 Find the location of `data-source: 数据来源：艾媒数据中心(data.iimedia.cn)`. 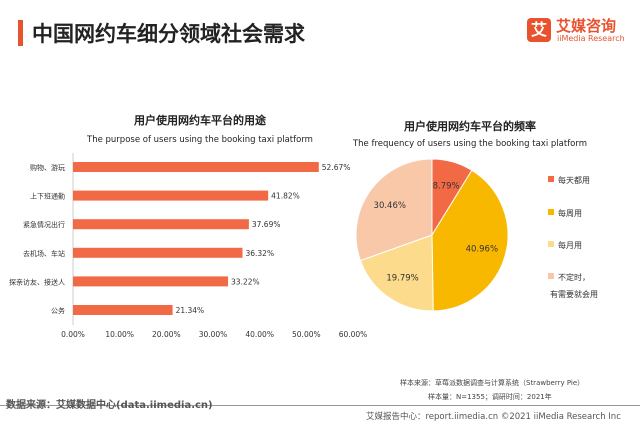

data-source: 数据来源：艾媒数据中心(data.iimedia.cn) is located at coordinates (109, 405).